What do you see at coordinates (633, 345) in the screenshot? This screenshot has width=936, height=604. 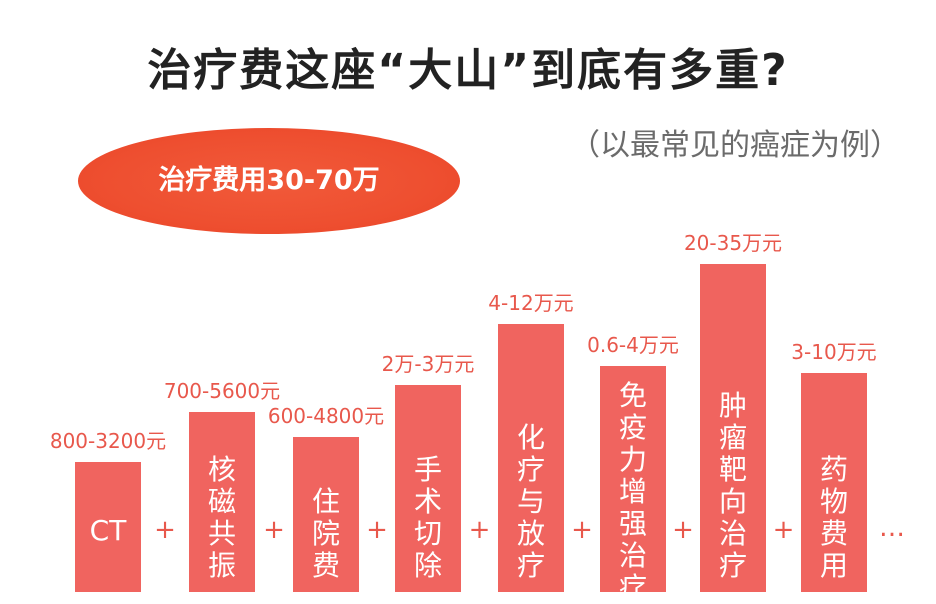 I see `value-label-5: 0.6-4万元` at bounding box center [633, 345].